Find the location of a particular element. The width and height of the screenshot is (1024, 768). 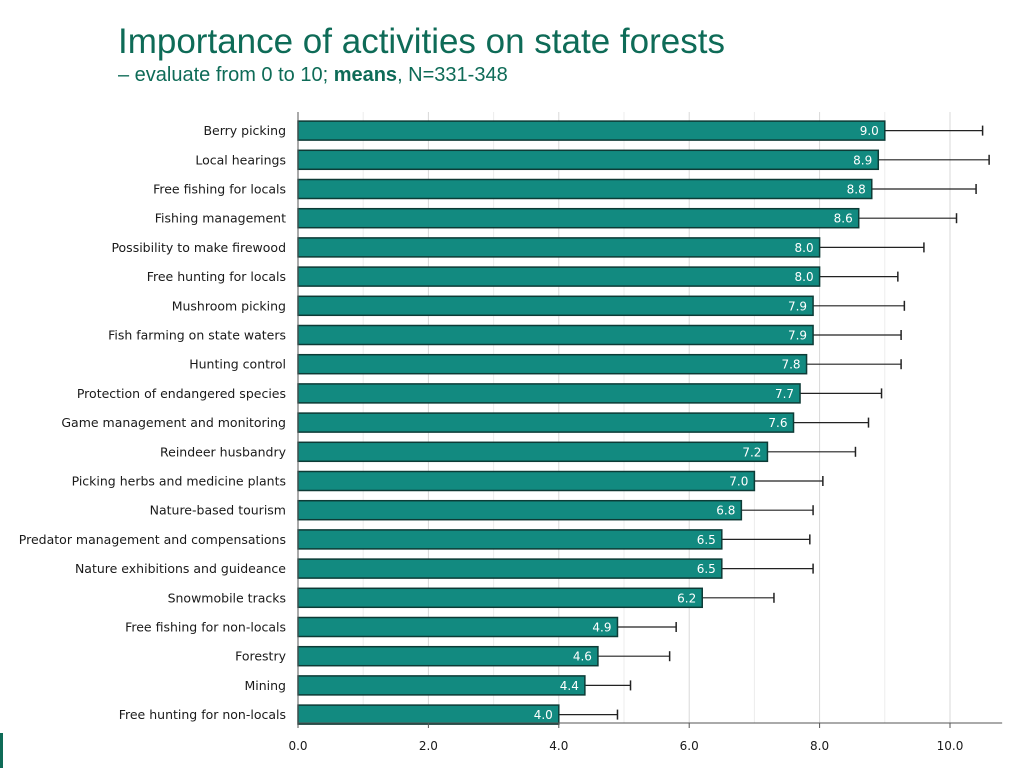

category-label: Reindeer husbandry is located at coordinates (223, 451).